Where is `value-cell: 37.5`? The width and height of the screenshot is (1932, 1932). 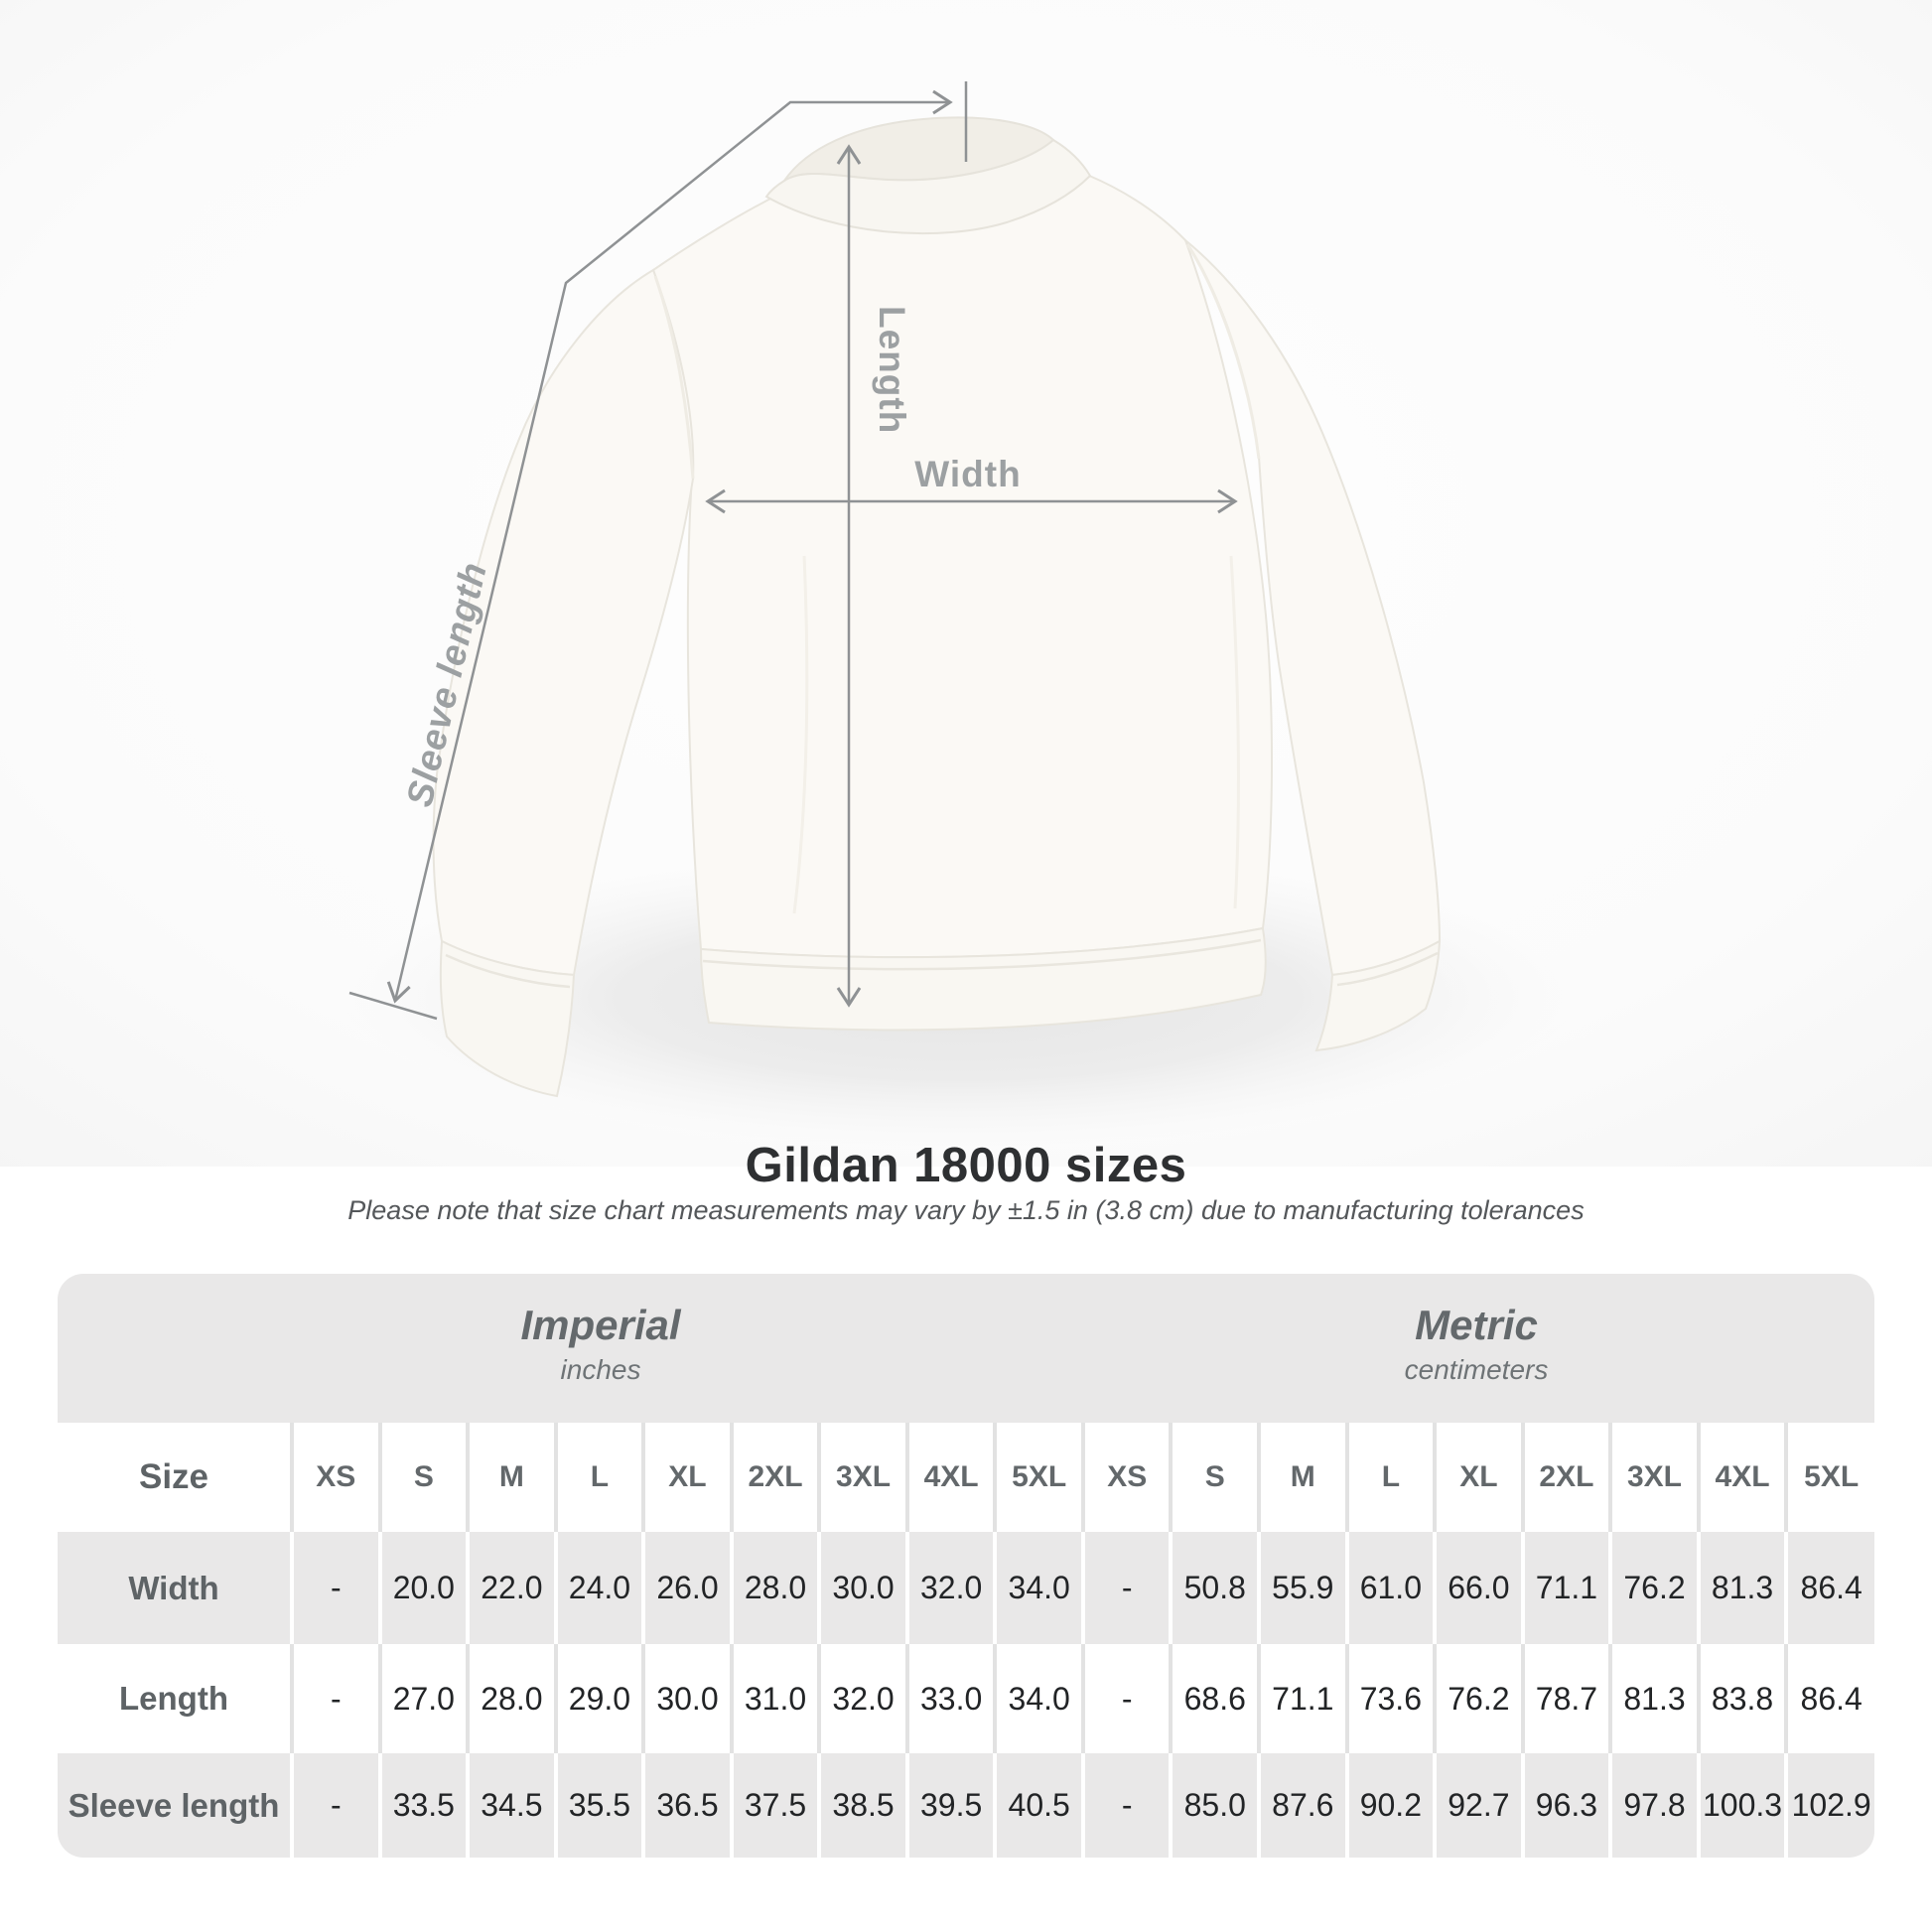
value-cell: 37.5 is located at coordinates (775, 1806).